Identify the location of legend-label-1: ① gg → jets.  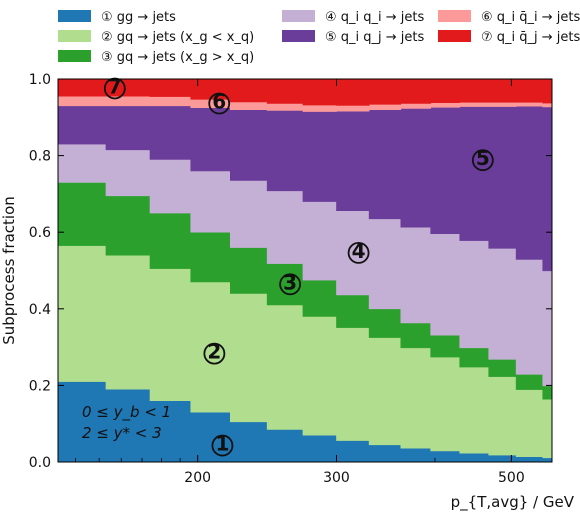
(138, 17).